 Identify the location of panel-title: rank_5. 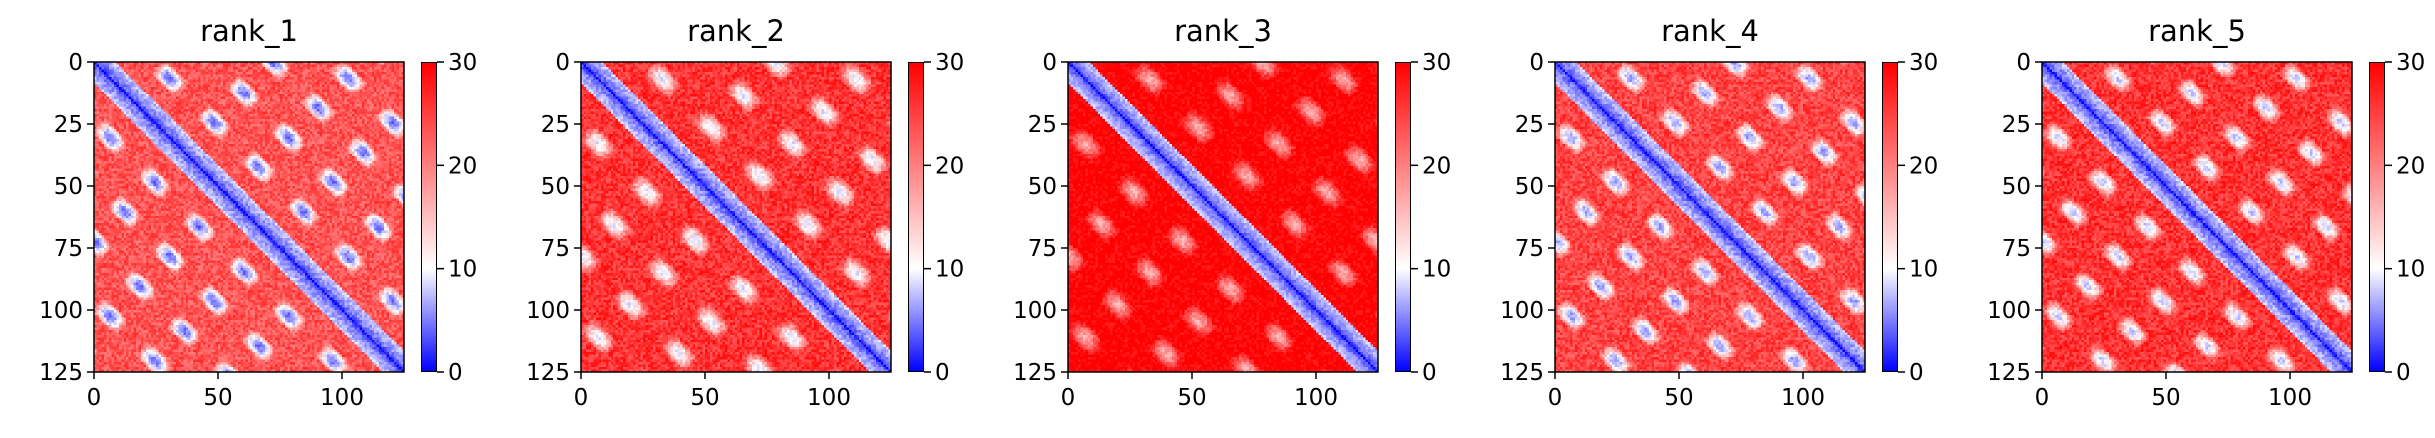
(2197, 31).